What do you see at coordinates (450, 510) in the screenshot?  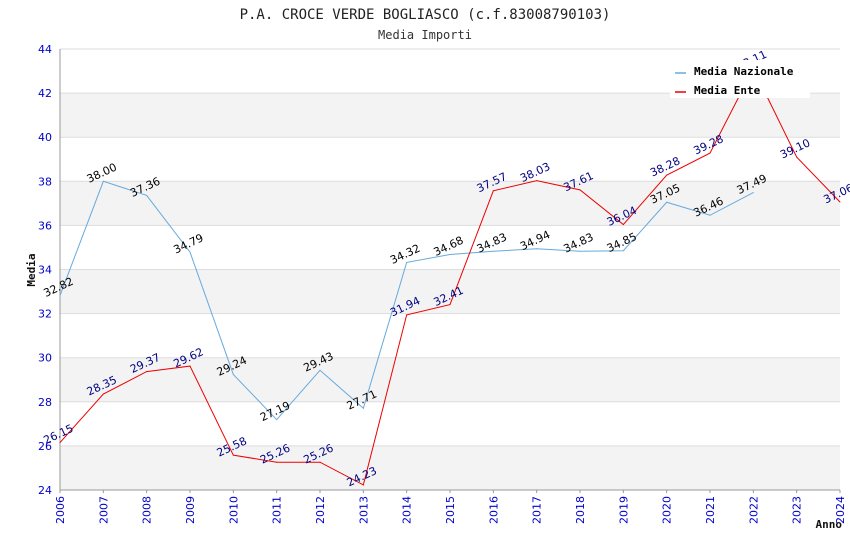 I see `x-tick-label: 2015` at bounding box center [450, 510].